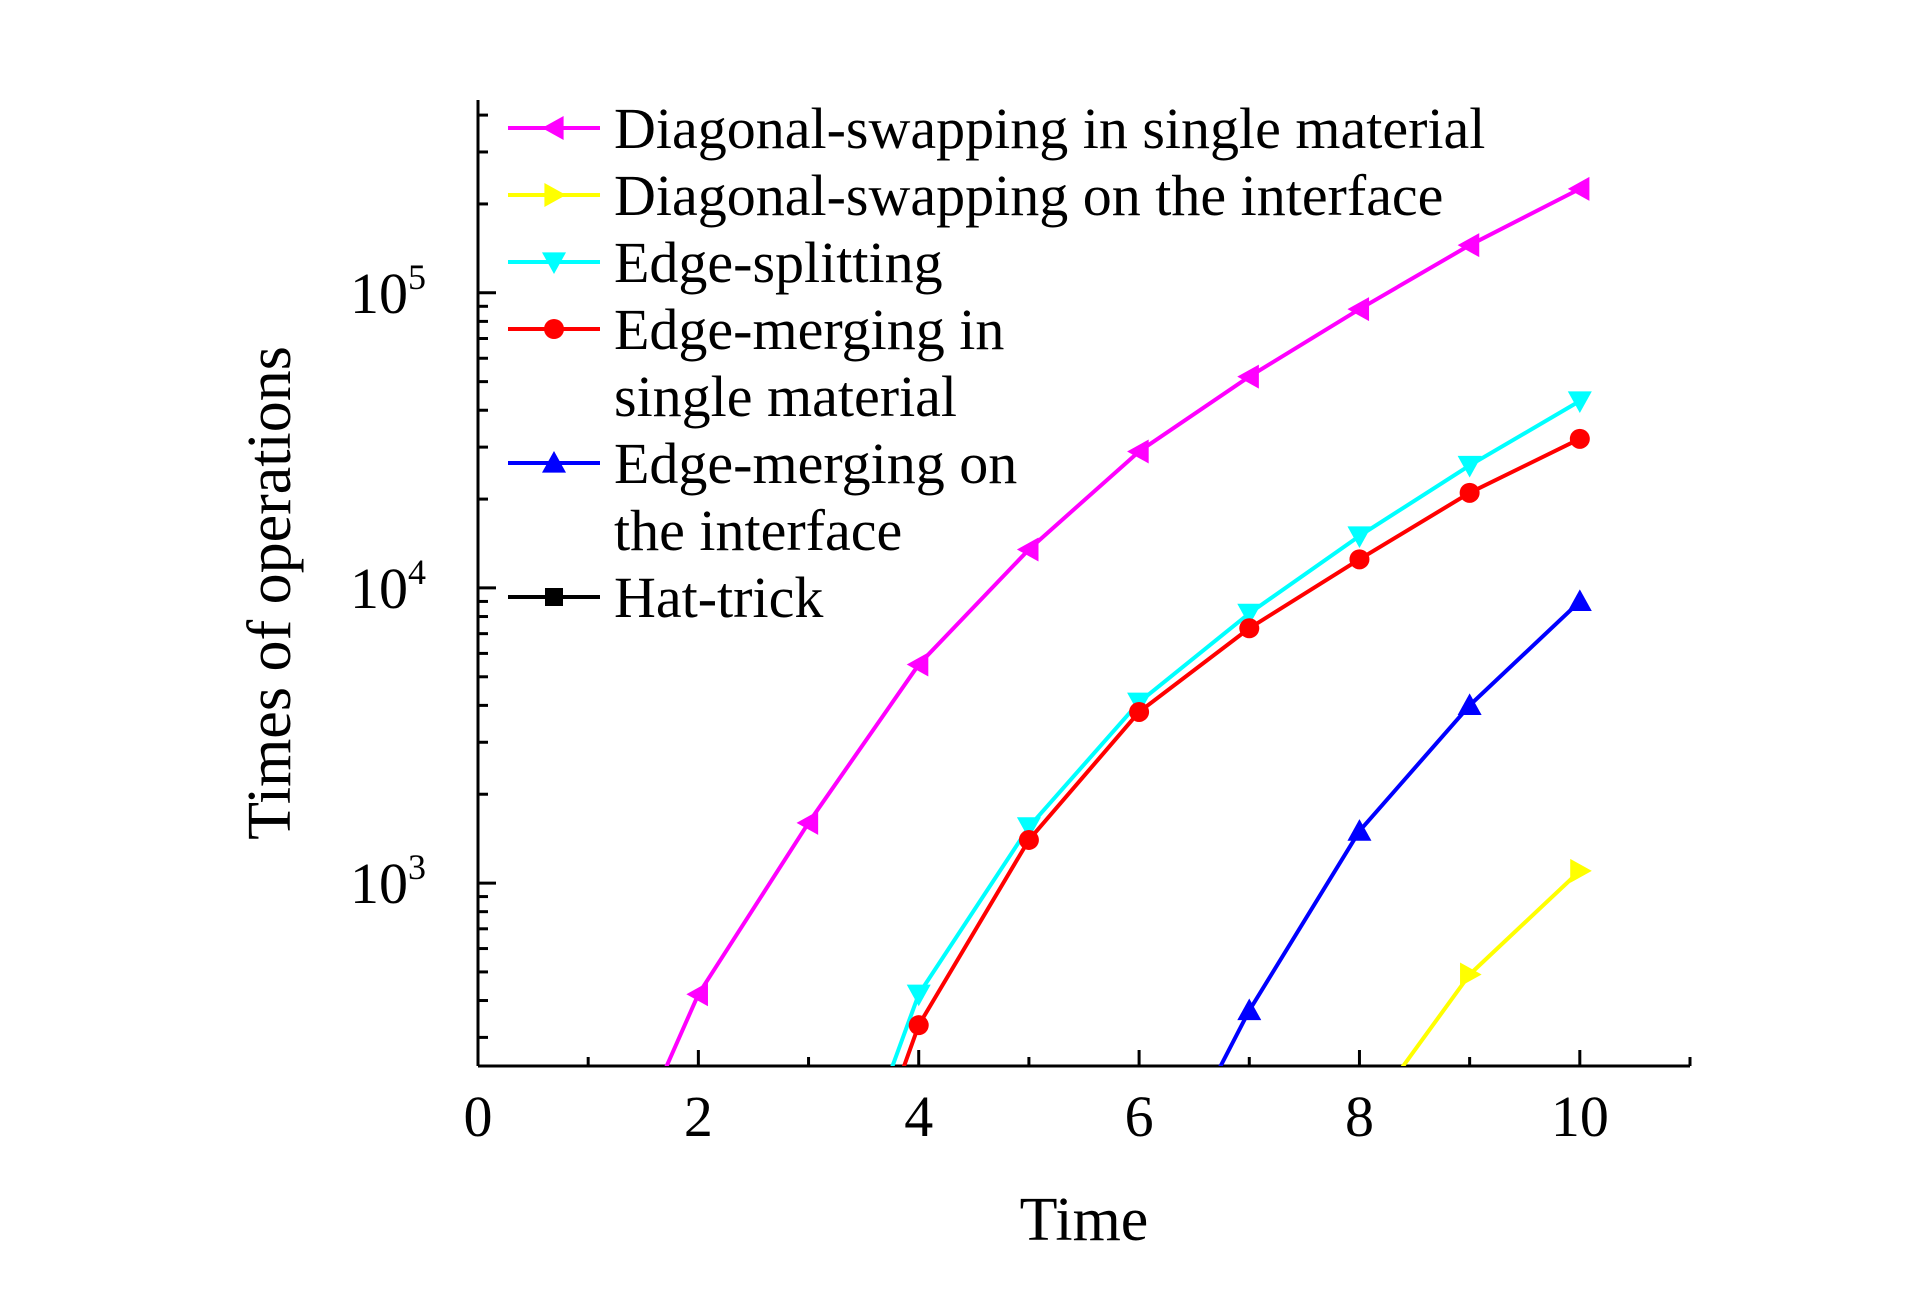 The height and width of the screenshot is (1299, 1923). Describe the element at coordinates (815, 463) in the screenshot. I see `legend-label: Edge-merging on` at that location.